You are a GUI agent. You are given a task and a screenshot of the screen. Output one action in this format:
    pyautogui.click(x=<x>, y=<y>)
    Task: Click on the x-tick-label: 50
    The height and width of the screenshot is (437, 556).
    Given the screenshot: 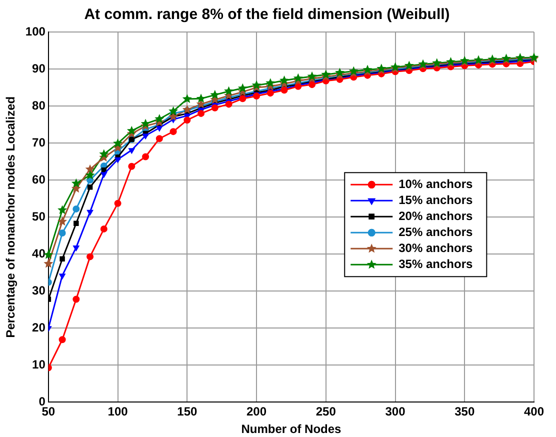 What is the action you would take?
    pyautogui.click(x=49, y=411)
    